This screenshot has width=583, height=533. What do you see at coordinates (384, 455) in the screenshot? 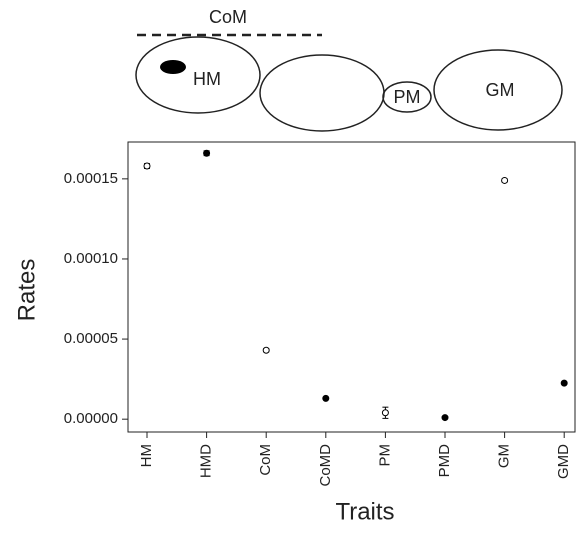
I see `x-tick-label: PM` at bounding box center [384, 455].